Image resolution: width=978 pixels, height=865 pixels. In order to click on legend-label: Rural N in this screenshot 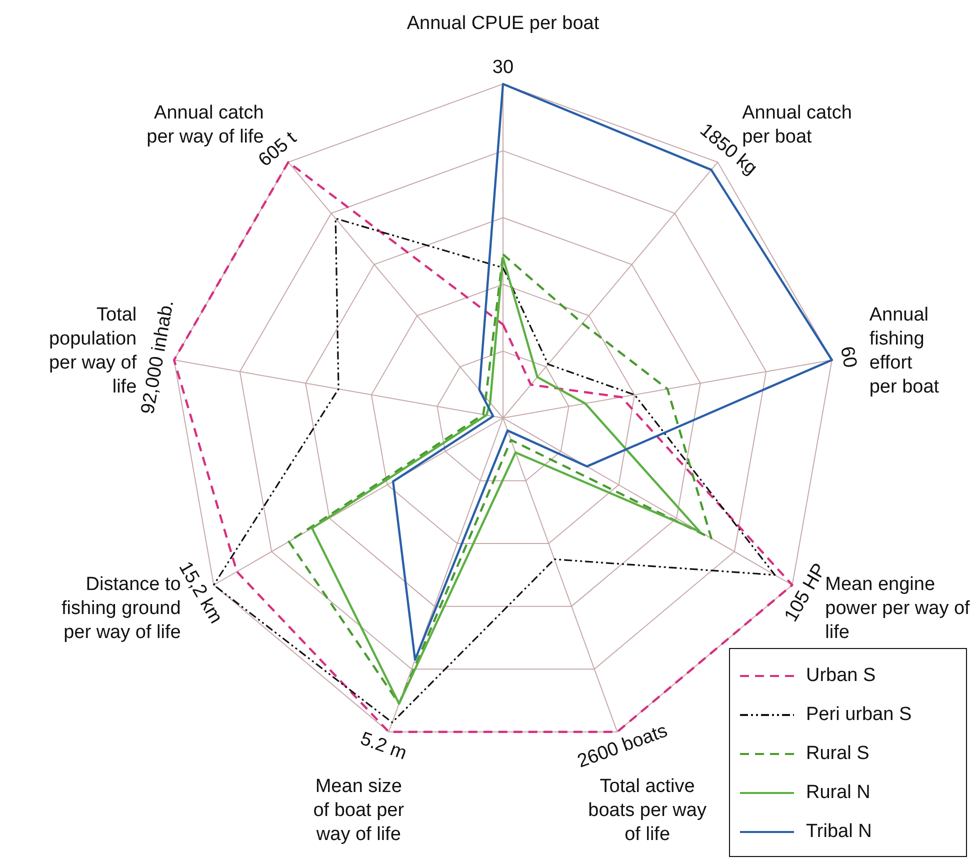, I will do `click(838, 793)`.